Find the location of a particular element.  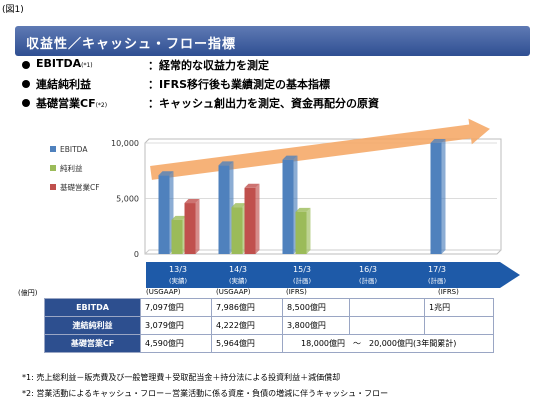

row-label: 基礎営業CF is located at coordinates (92, 343).